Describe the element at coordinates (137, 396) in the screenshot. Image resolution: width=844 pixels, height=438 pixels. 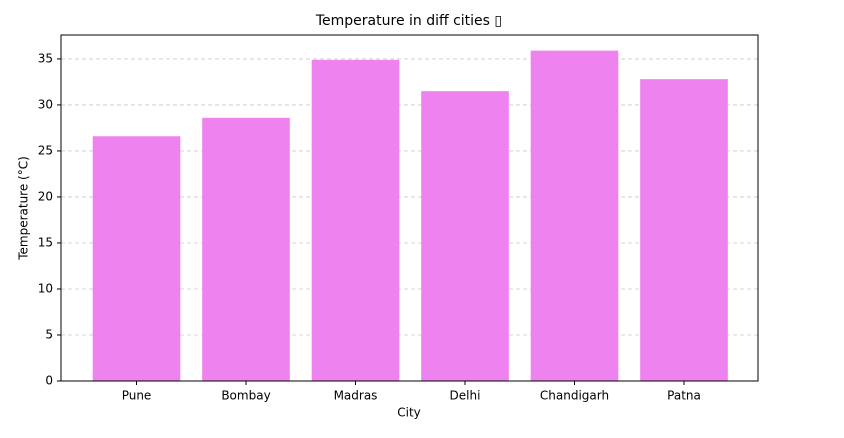
I see `x-tick-label: Pune` at that location.